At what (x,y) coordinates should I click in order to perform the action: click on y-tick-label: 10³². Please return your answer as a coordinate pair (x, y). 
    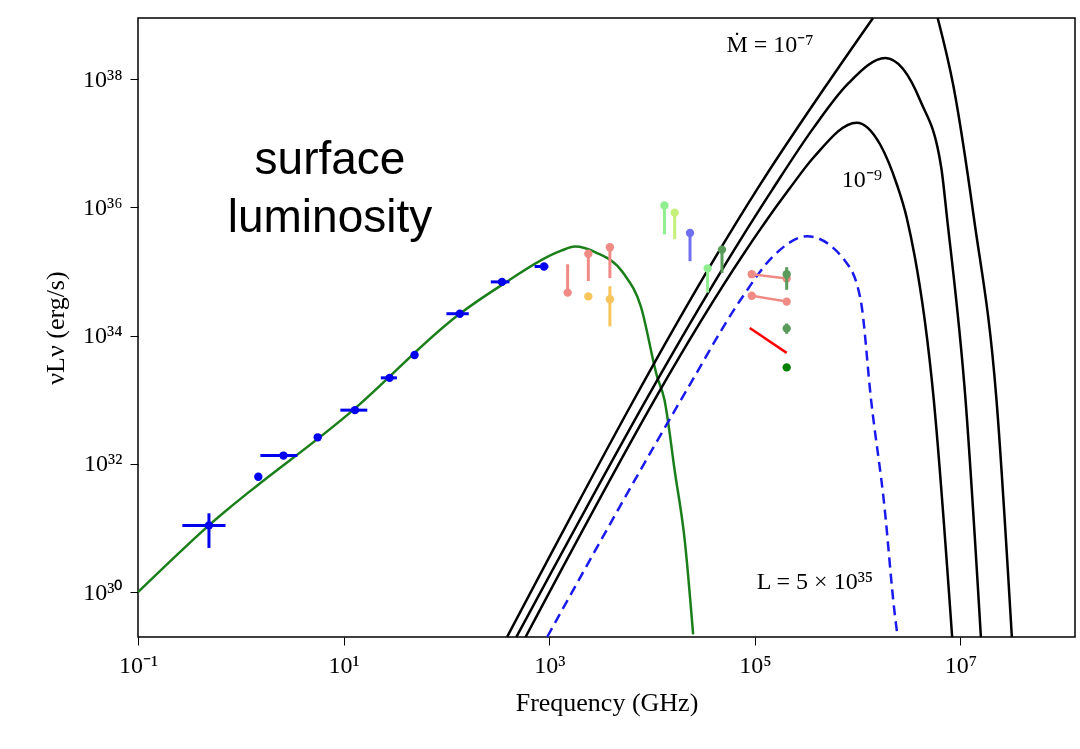
    Looking at the image, I should click on (103, 463).